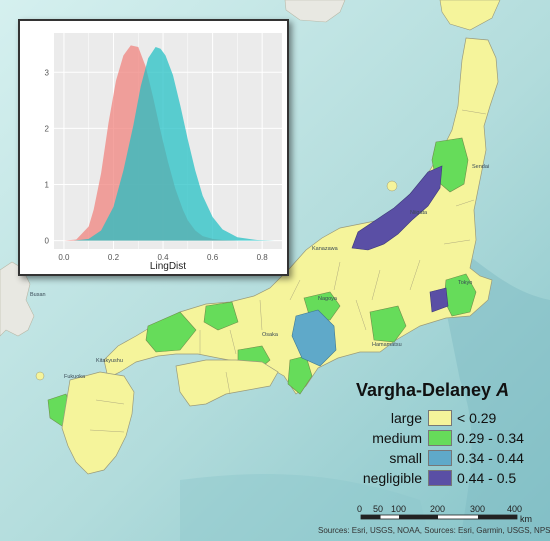 Image resolution: width=550 pixels, height=541 pixels. I want to click on y-tick-label: 2, so click(47, 128).